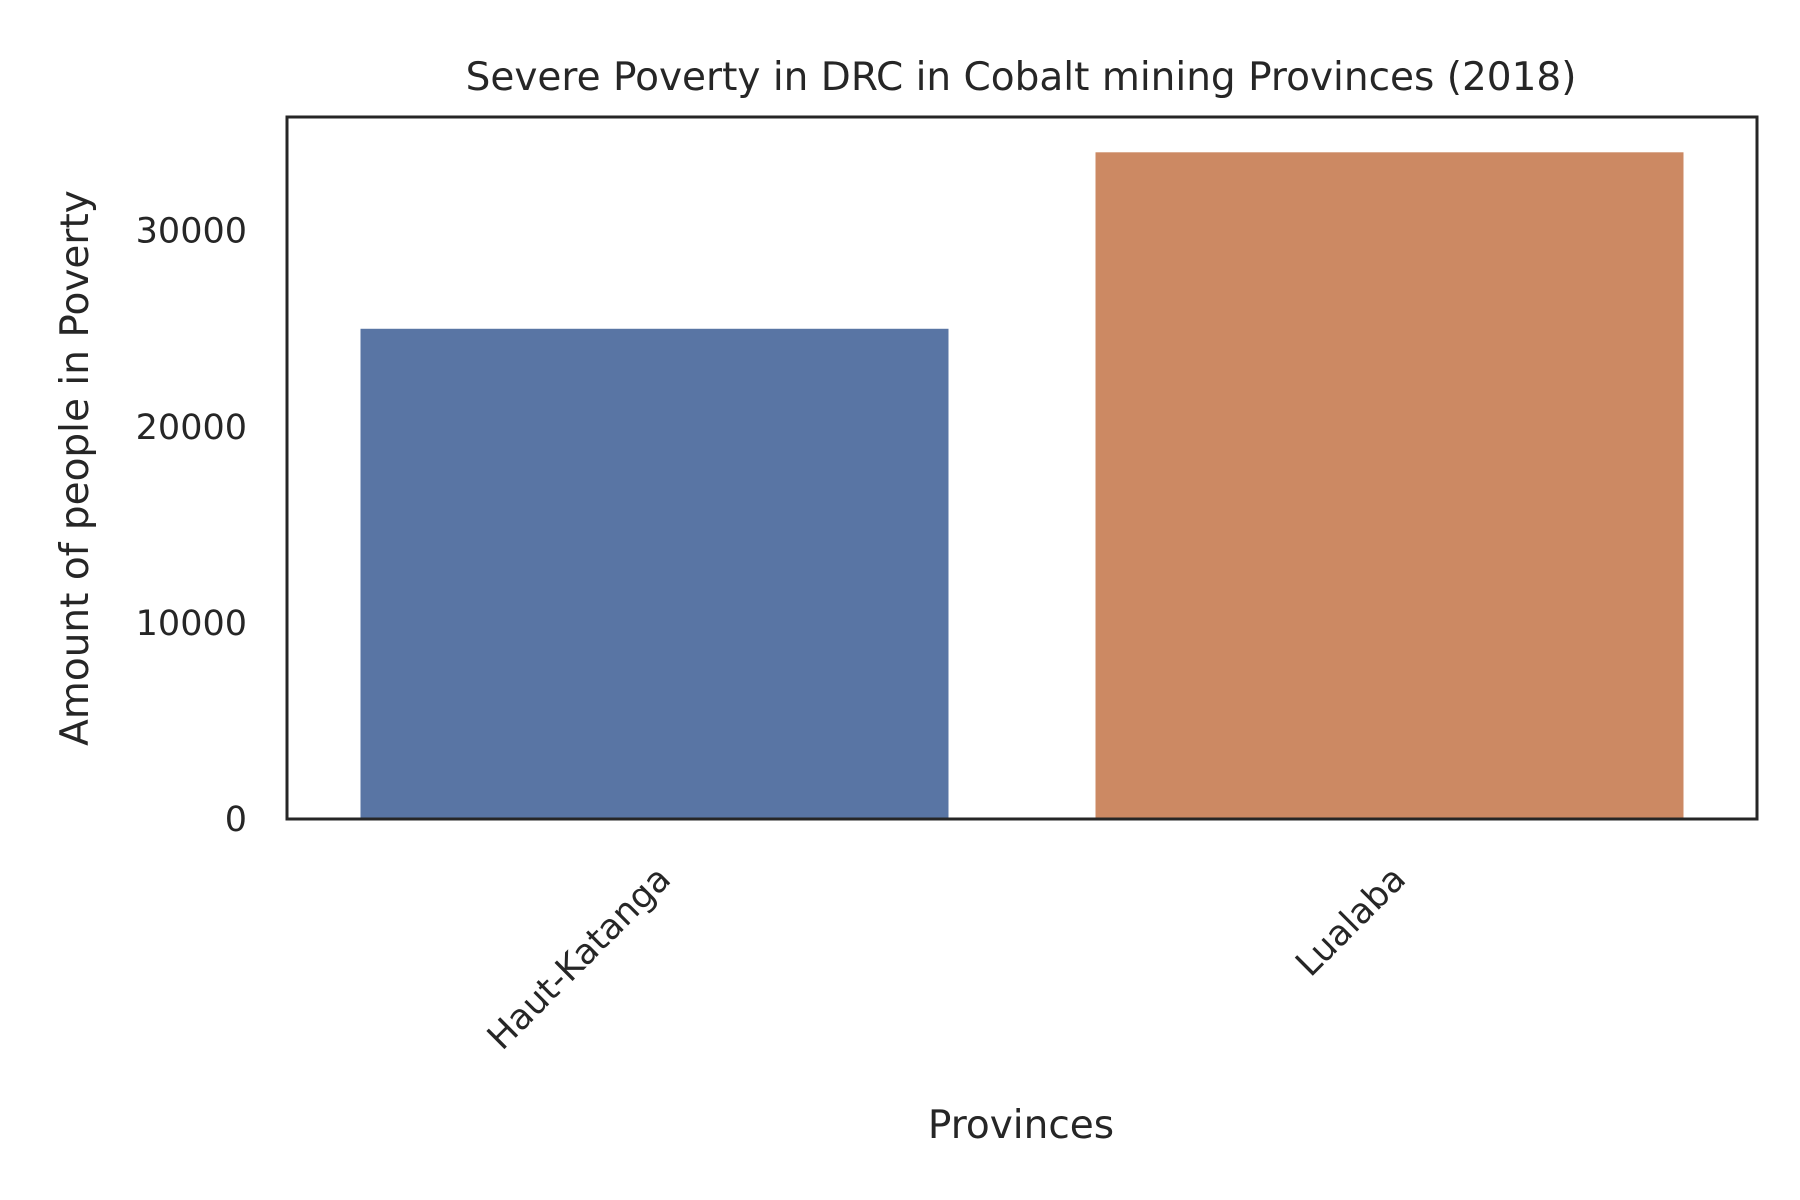 The width and height of the screenshot is (1800, 1200). I want to click on y-tick-label: 10000, so click(191, 624).